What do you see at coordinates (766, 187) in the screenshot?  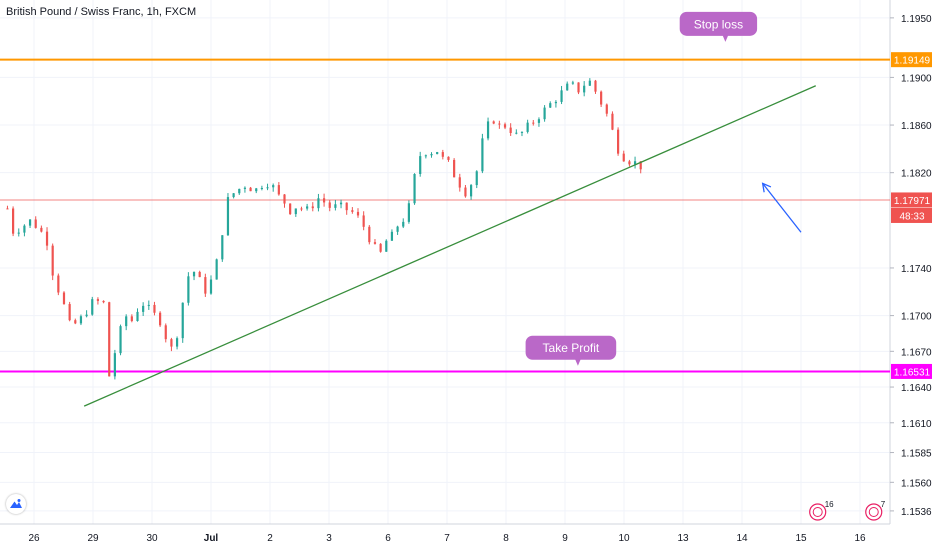 I see `arrow-head-icon` at bounding box center [766, 187].